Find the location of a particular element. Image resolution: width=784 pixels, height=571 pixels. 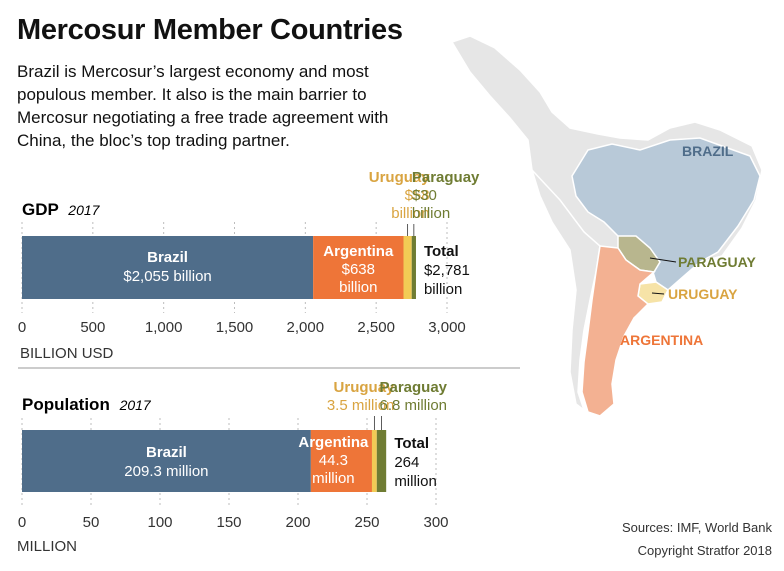

label-uruguay-line: billion is located at coordinates (410, 213).